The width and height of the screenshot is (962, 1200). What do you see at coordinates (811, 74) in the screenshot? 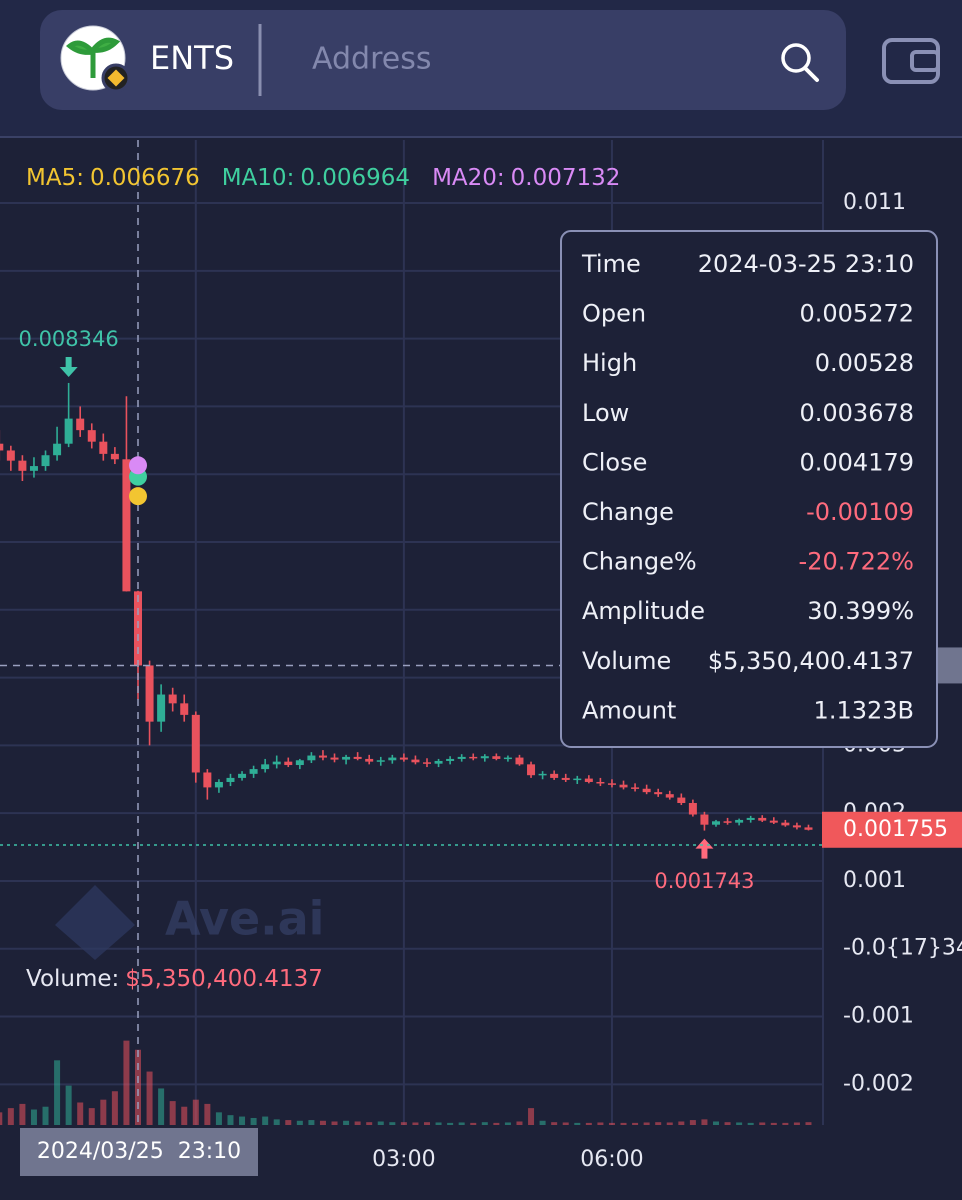
I see `search-icon-handle` at bounding box center [811, 74].